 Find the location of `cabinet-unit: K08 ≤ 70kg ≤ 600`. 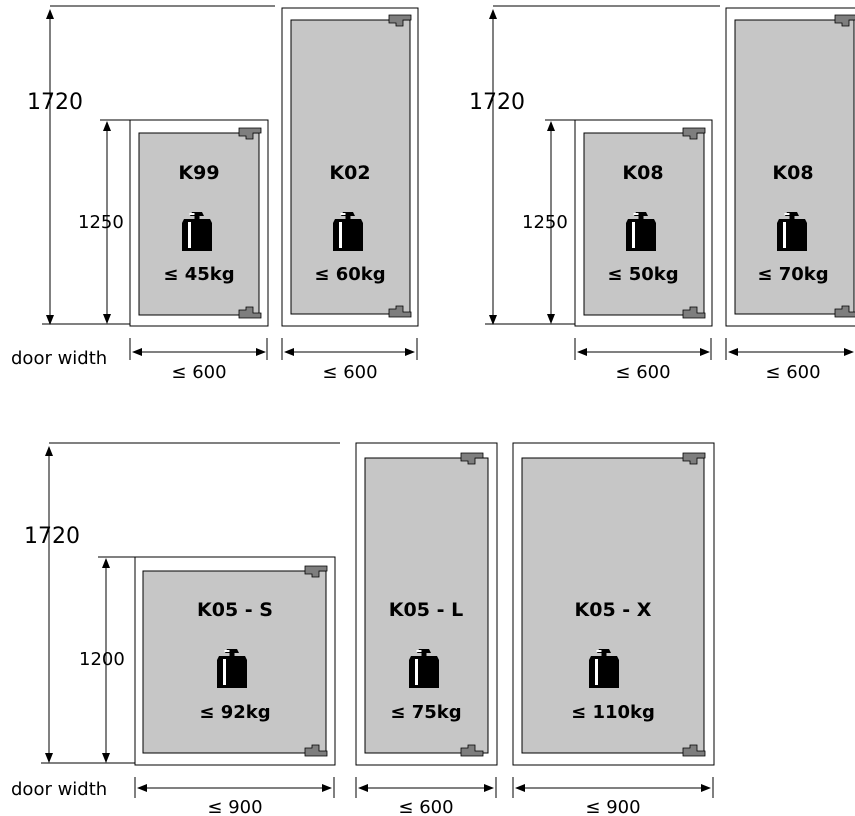

cabinet-unit: K08 ≤ 70kg ≤ 600 is located at coordinates (790, 195).